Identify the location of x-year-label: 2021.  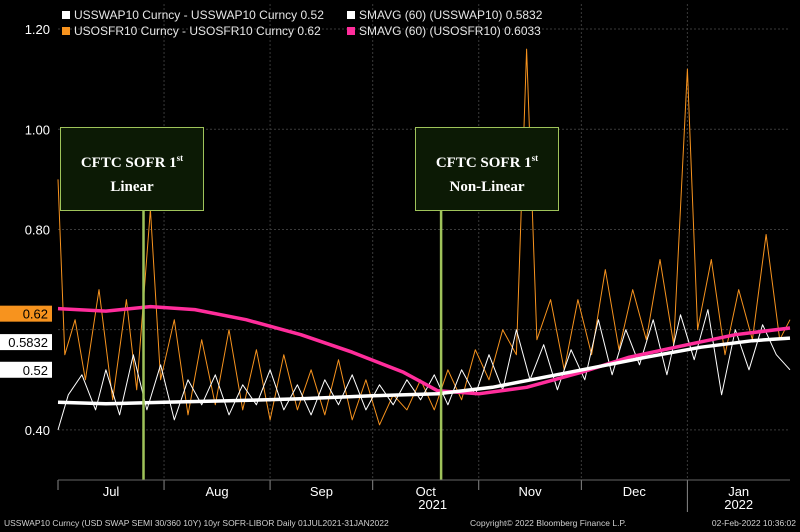
(432, 504).